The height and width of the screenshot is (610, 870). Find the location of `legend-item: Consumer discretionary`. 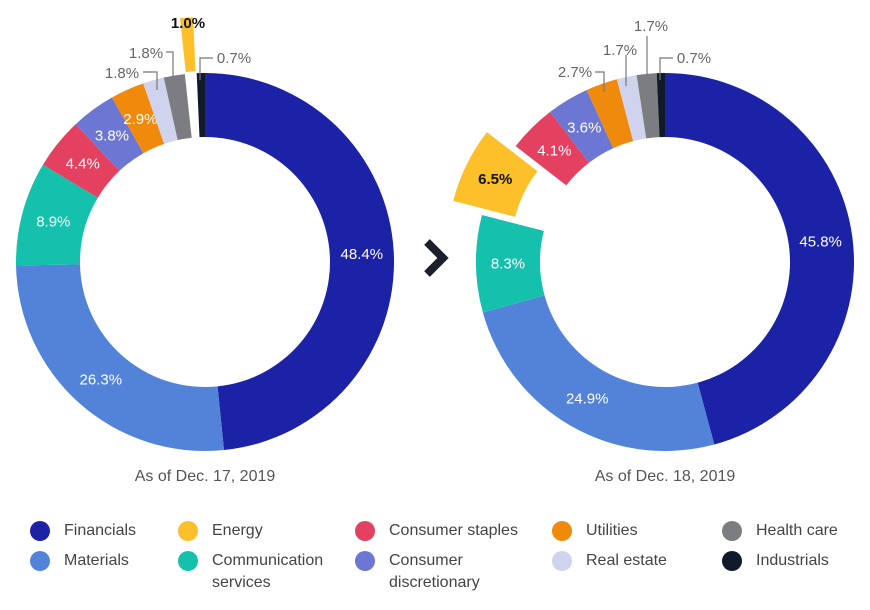

legend-item: Consumer discretionary is located at coordinates (437, 572).